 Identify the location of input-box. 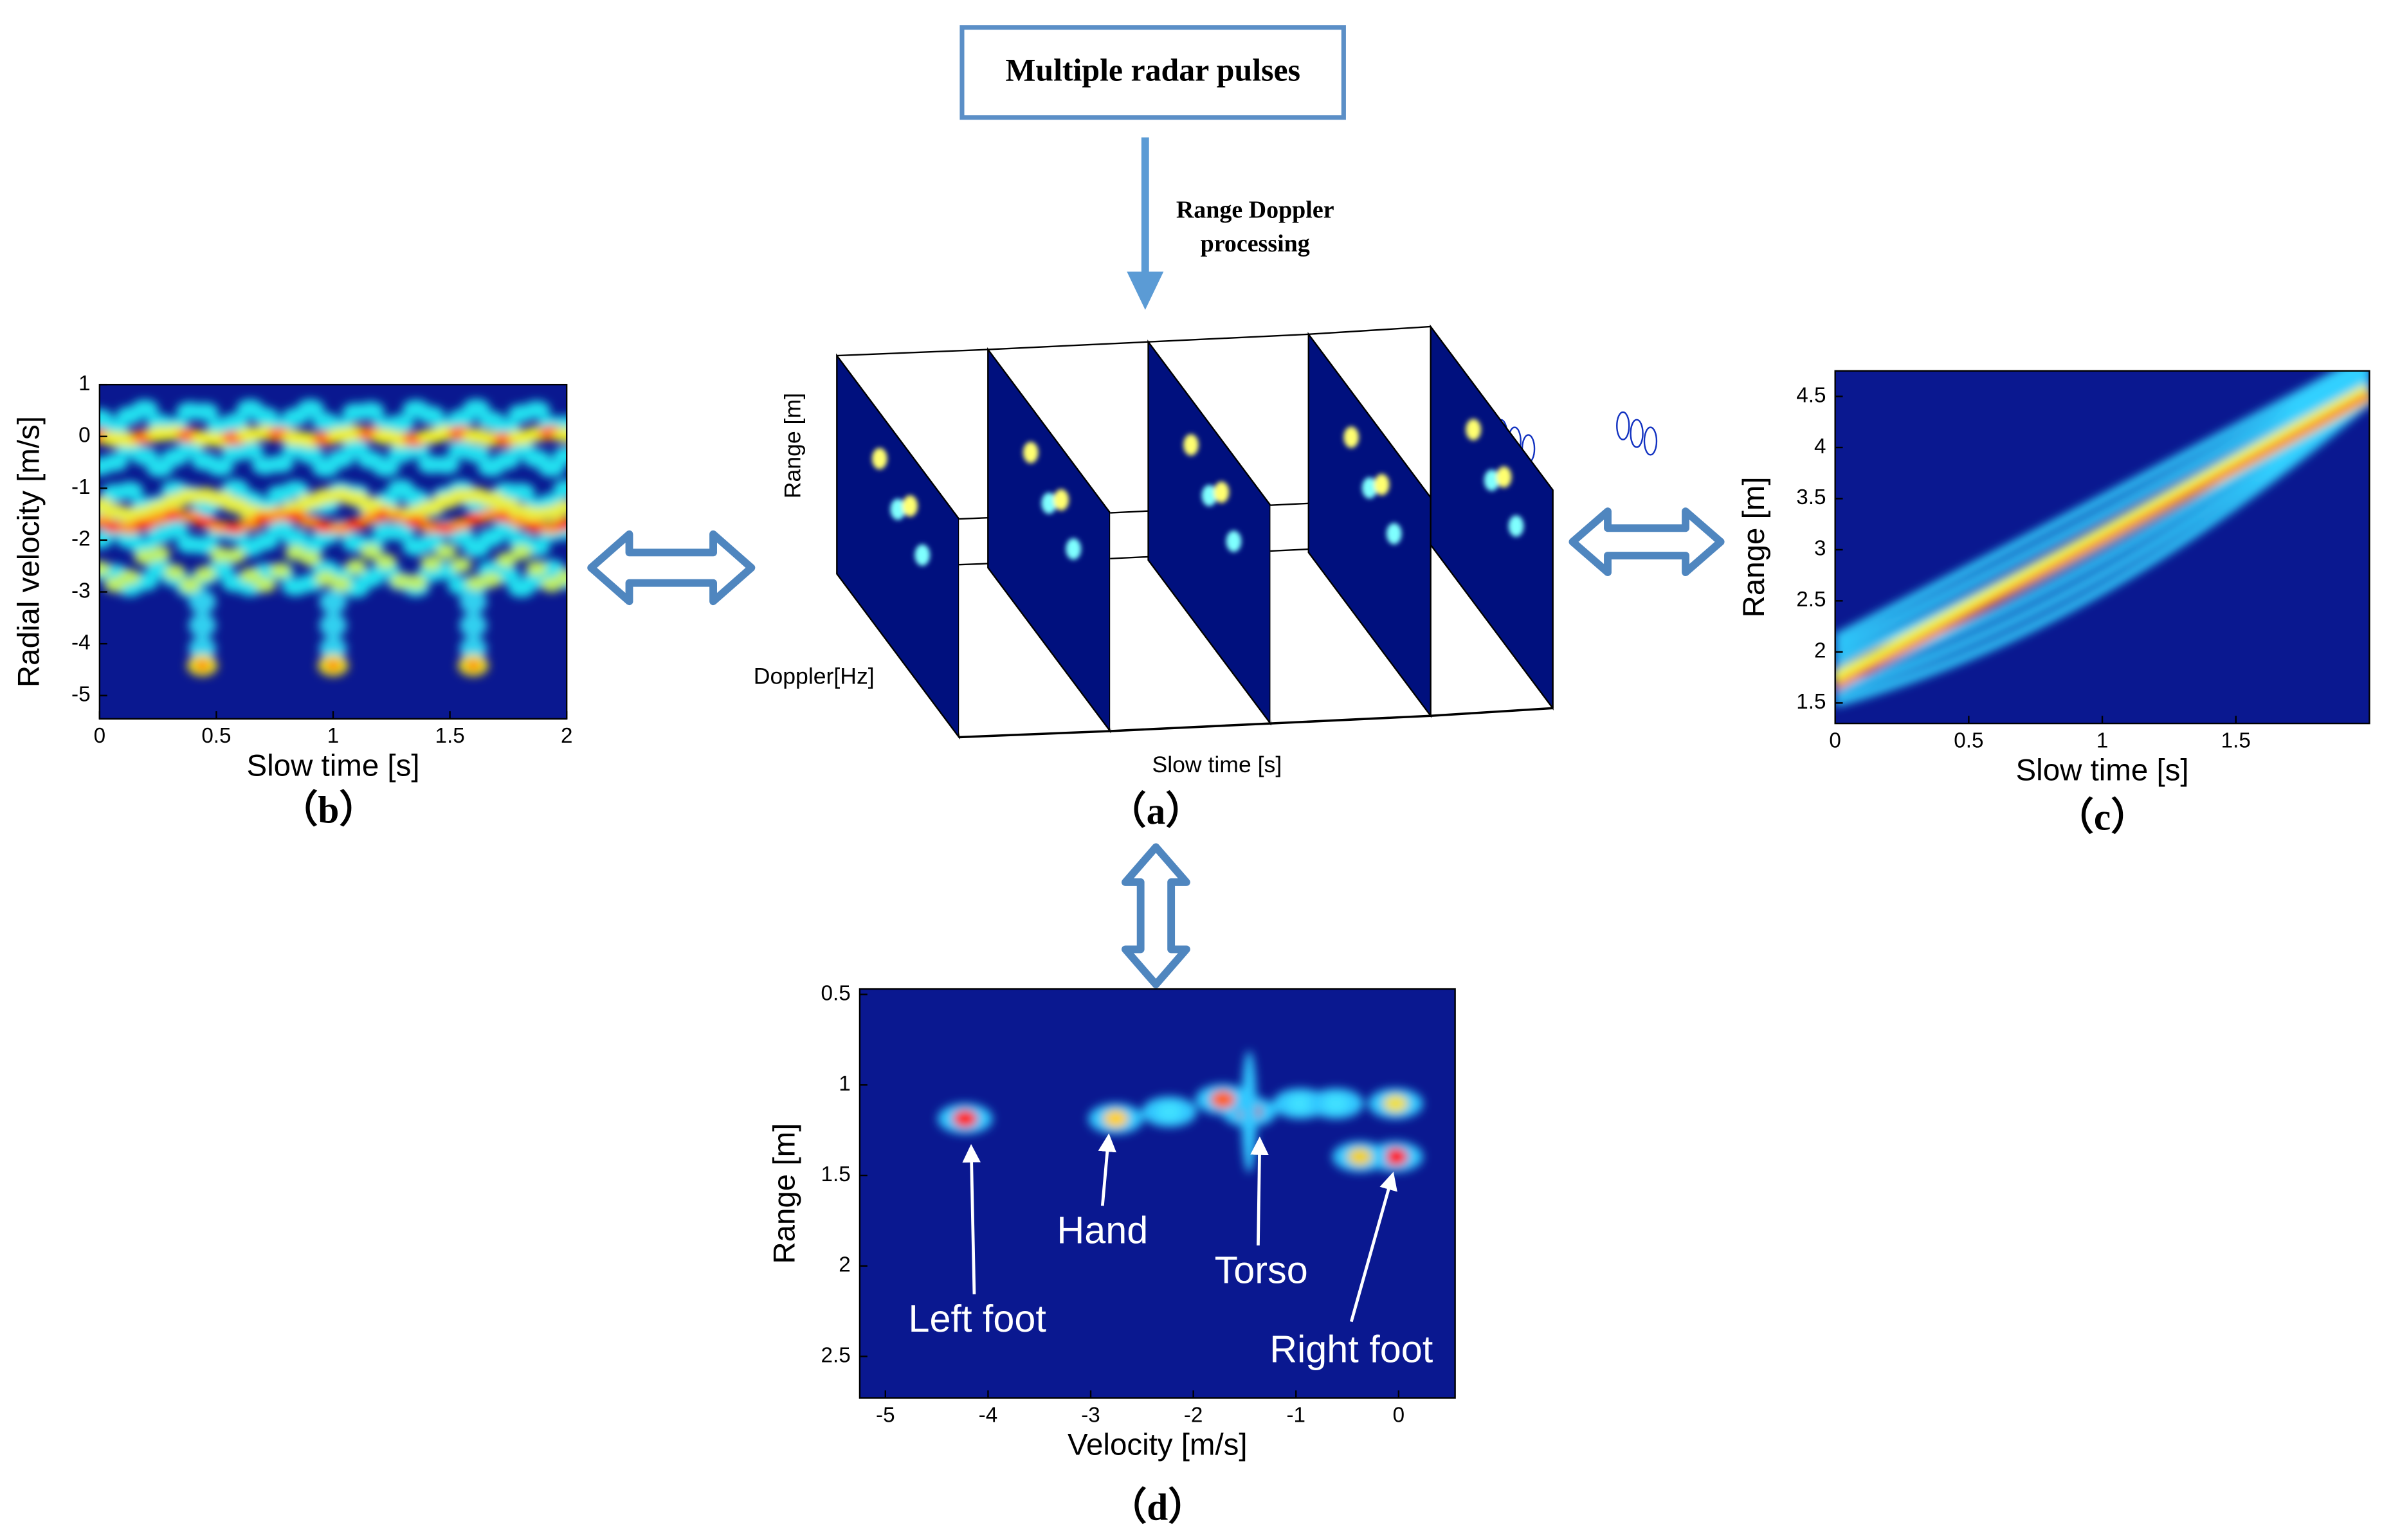
(1152, 72).